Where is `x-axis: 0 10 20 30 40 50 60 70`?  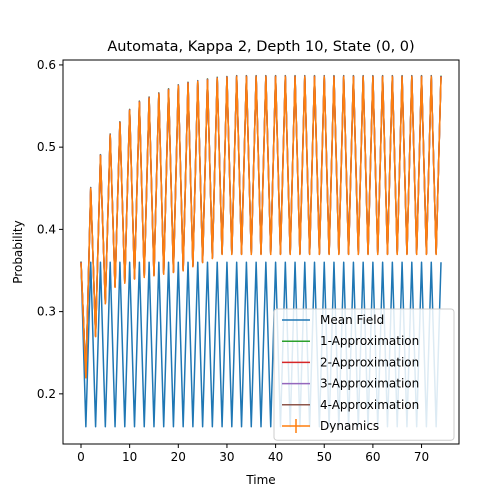 x-axis: 0 10 20 30 40 50 60 70 is located at coordinates (253, 454).